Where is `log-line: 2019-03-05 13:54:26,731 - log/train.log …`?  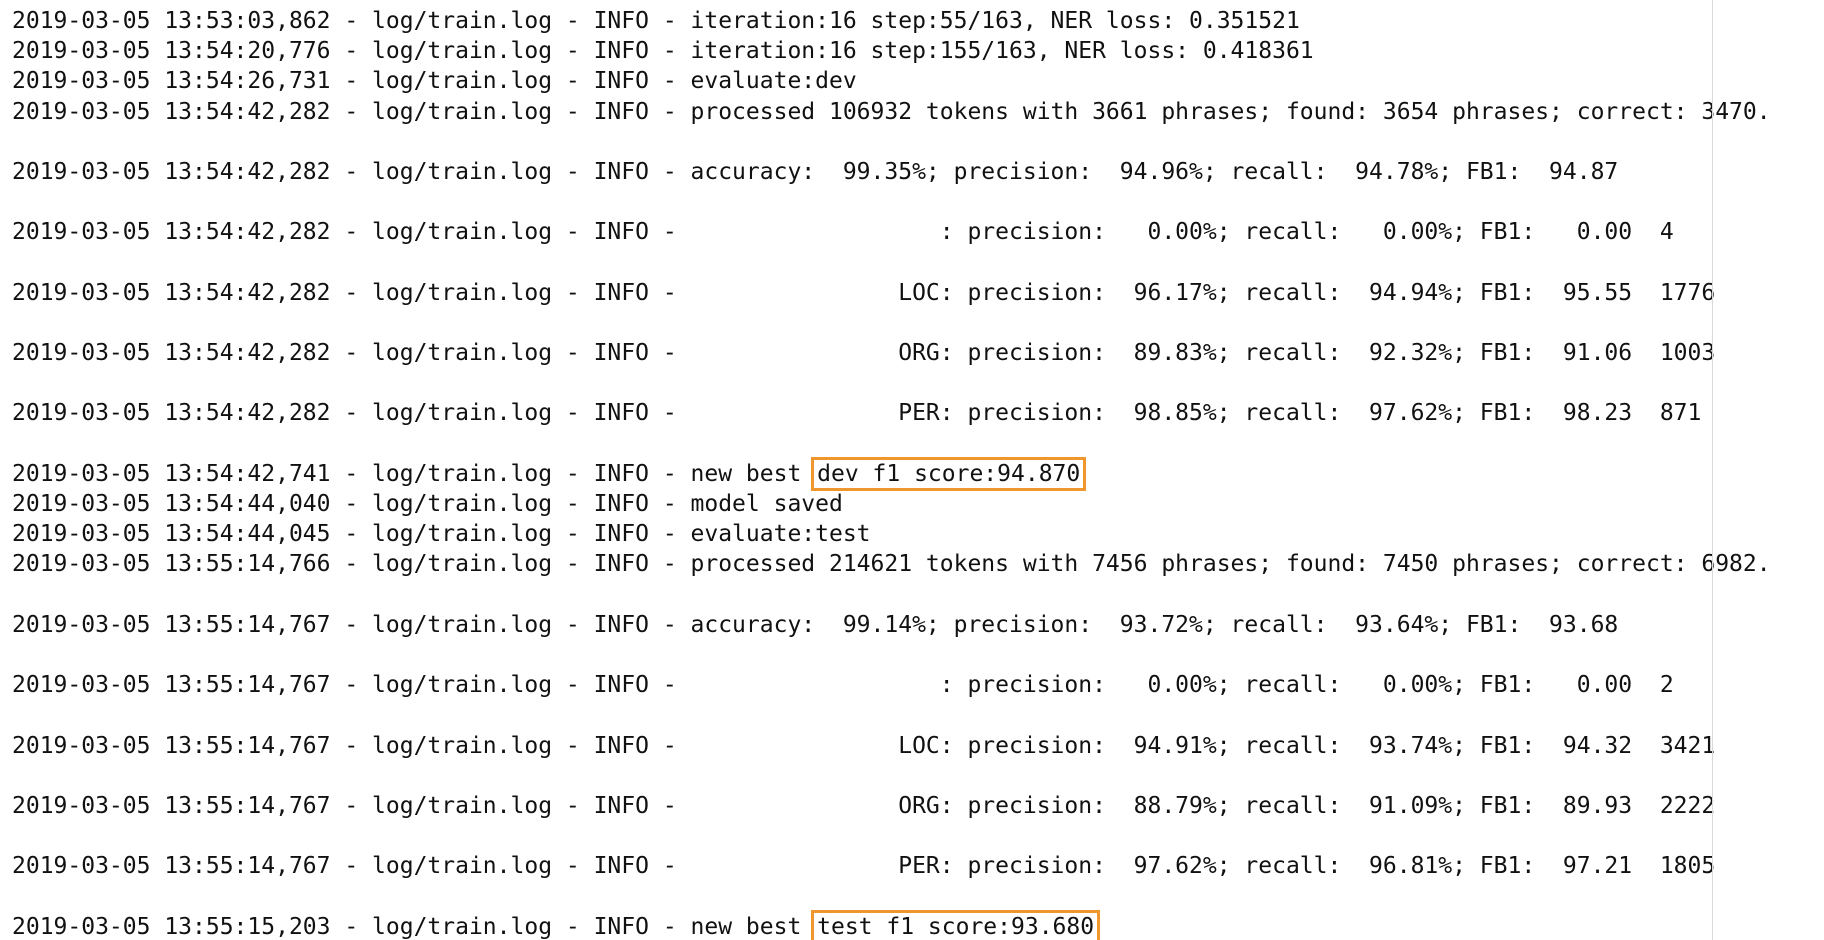
log-line: 2019-03-05 13:54:26,731 - log/train.log … is located at coordinates (891, 81).